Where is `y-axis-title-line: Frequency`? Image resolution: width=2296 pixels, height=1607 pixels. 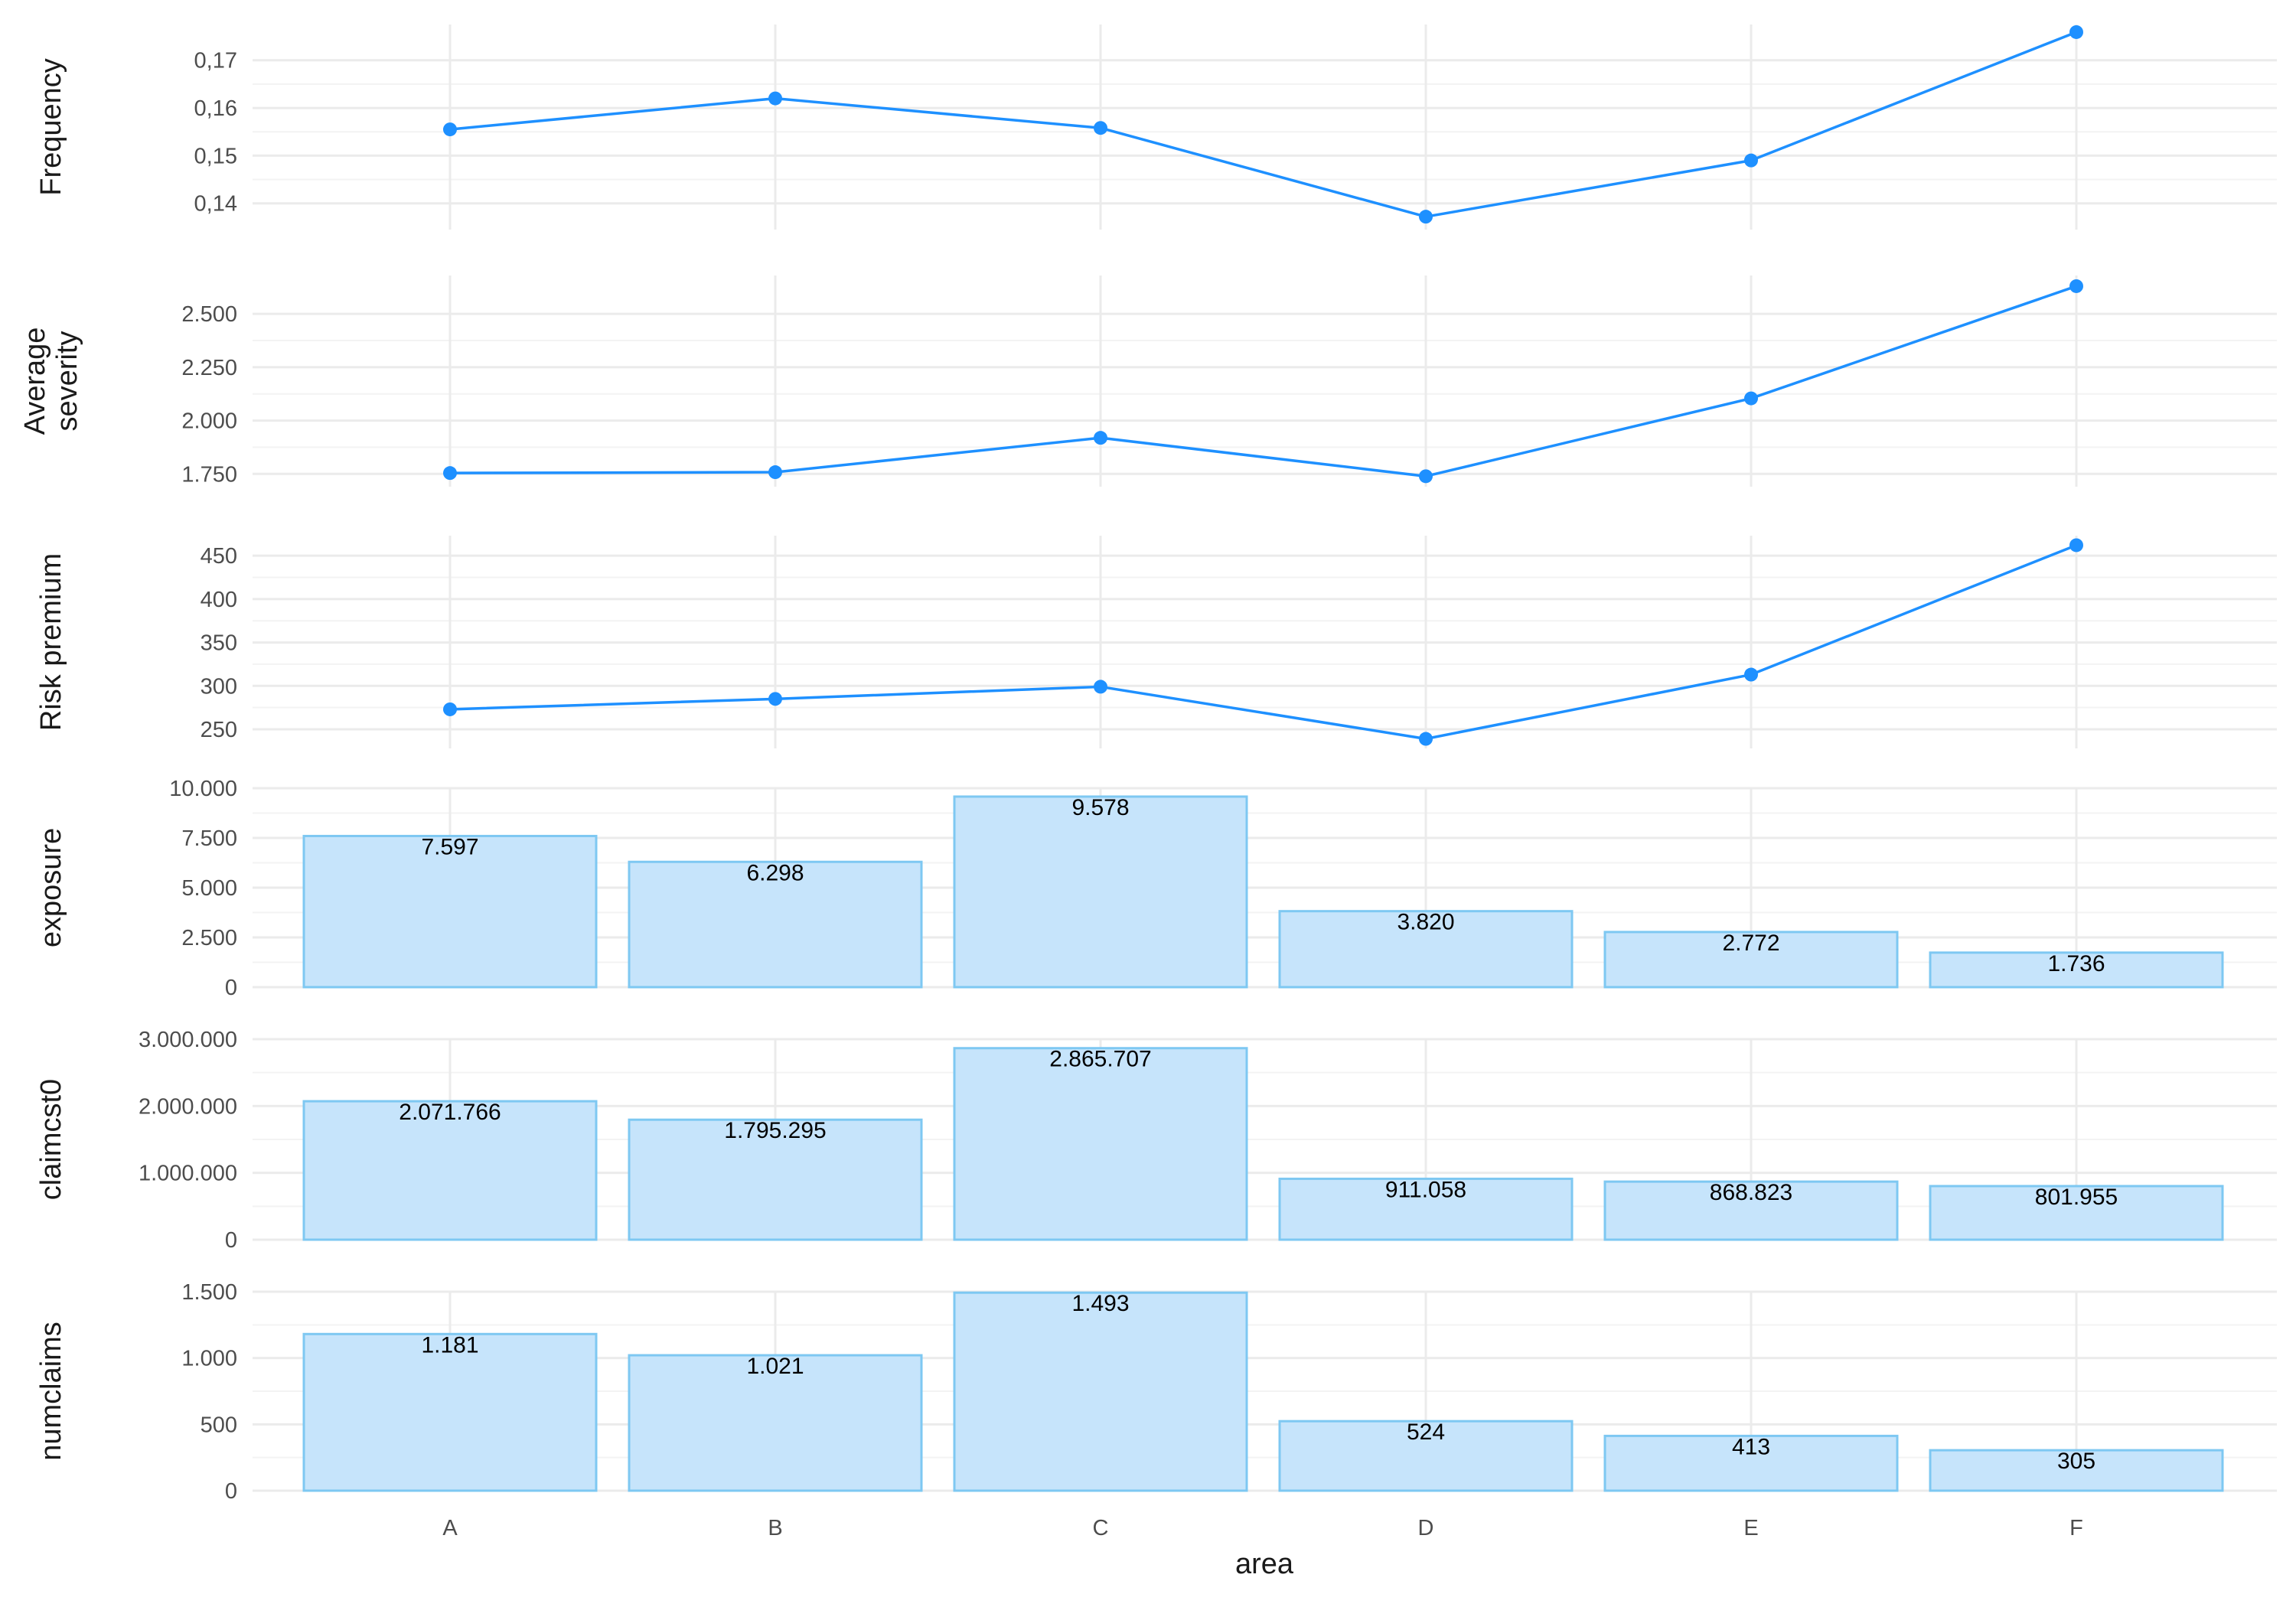 y-axis-title-line: Frequency is located at coordinates (51, 127).